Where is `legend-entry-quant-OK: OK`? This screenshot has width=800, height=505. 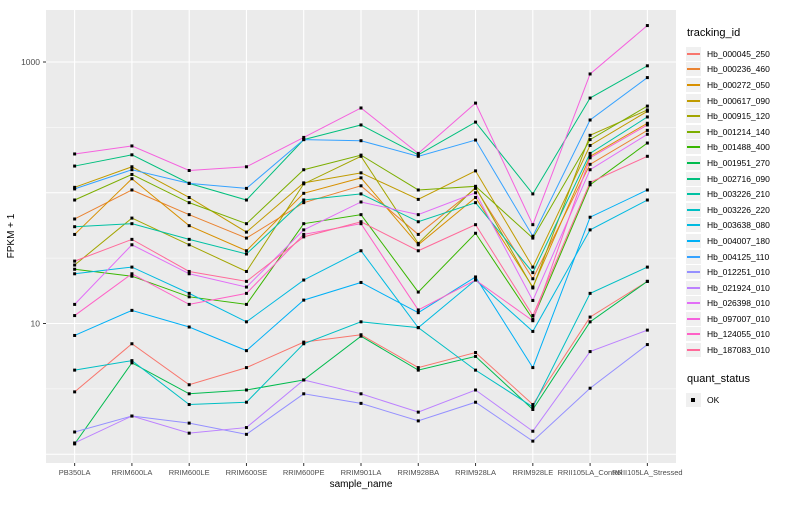
legend-entry-quant-OK: OK is located at coordinates (743, 400).